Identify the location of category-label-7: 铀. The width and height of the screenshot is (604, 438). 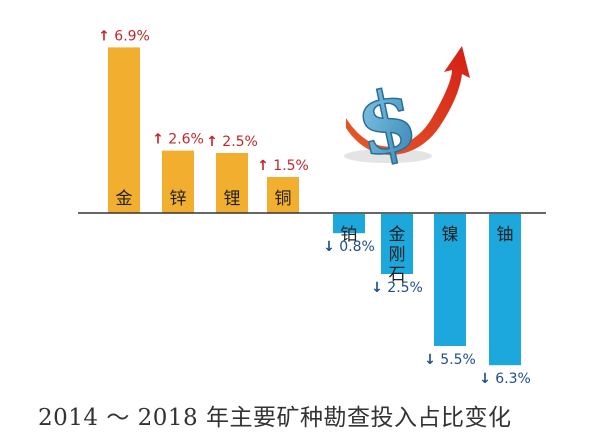
(505, 235).